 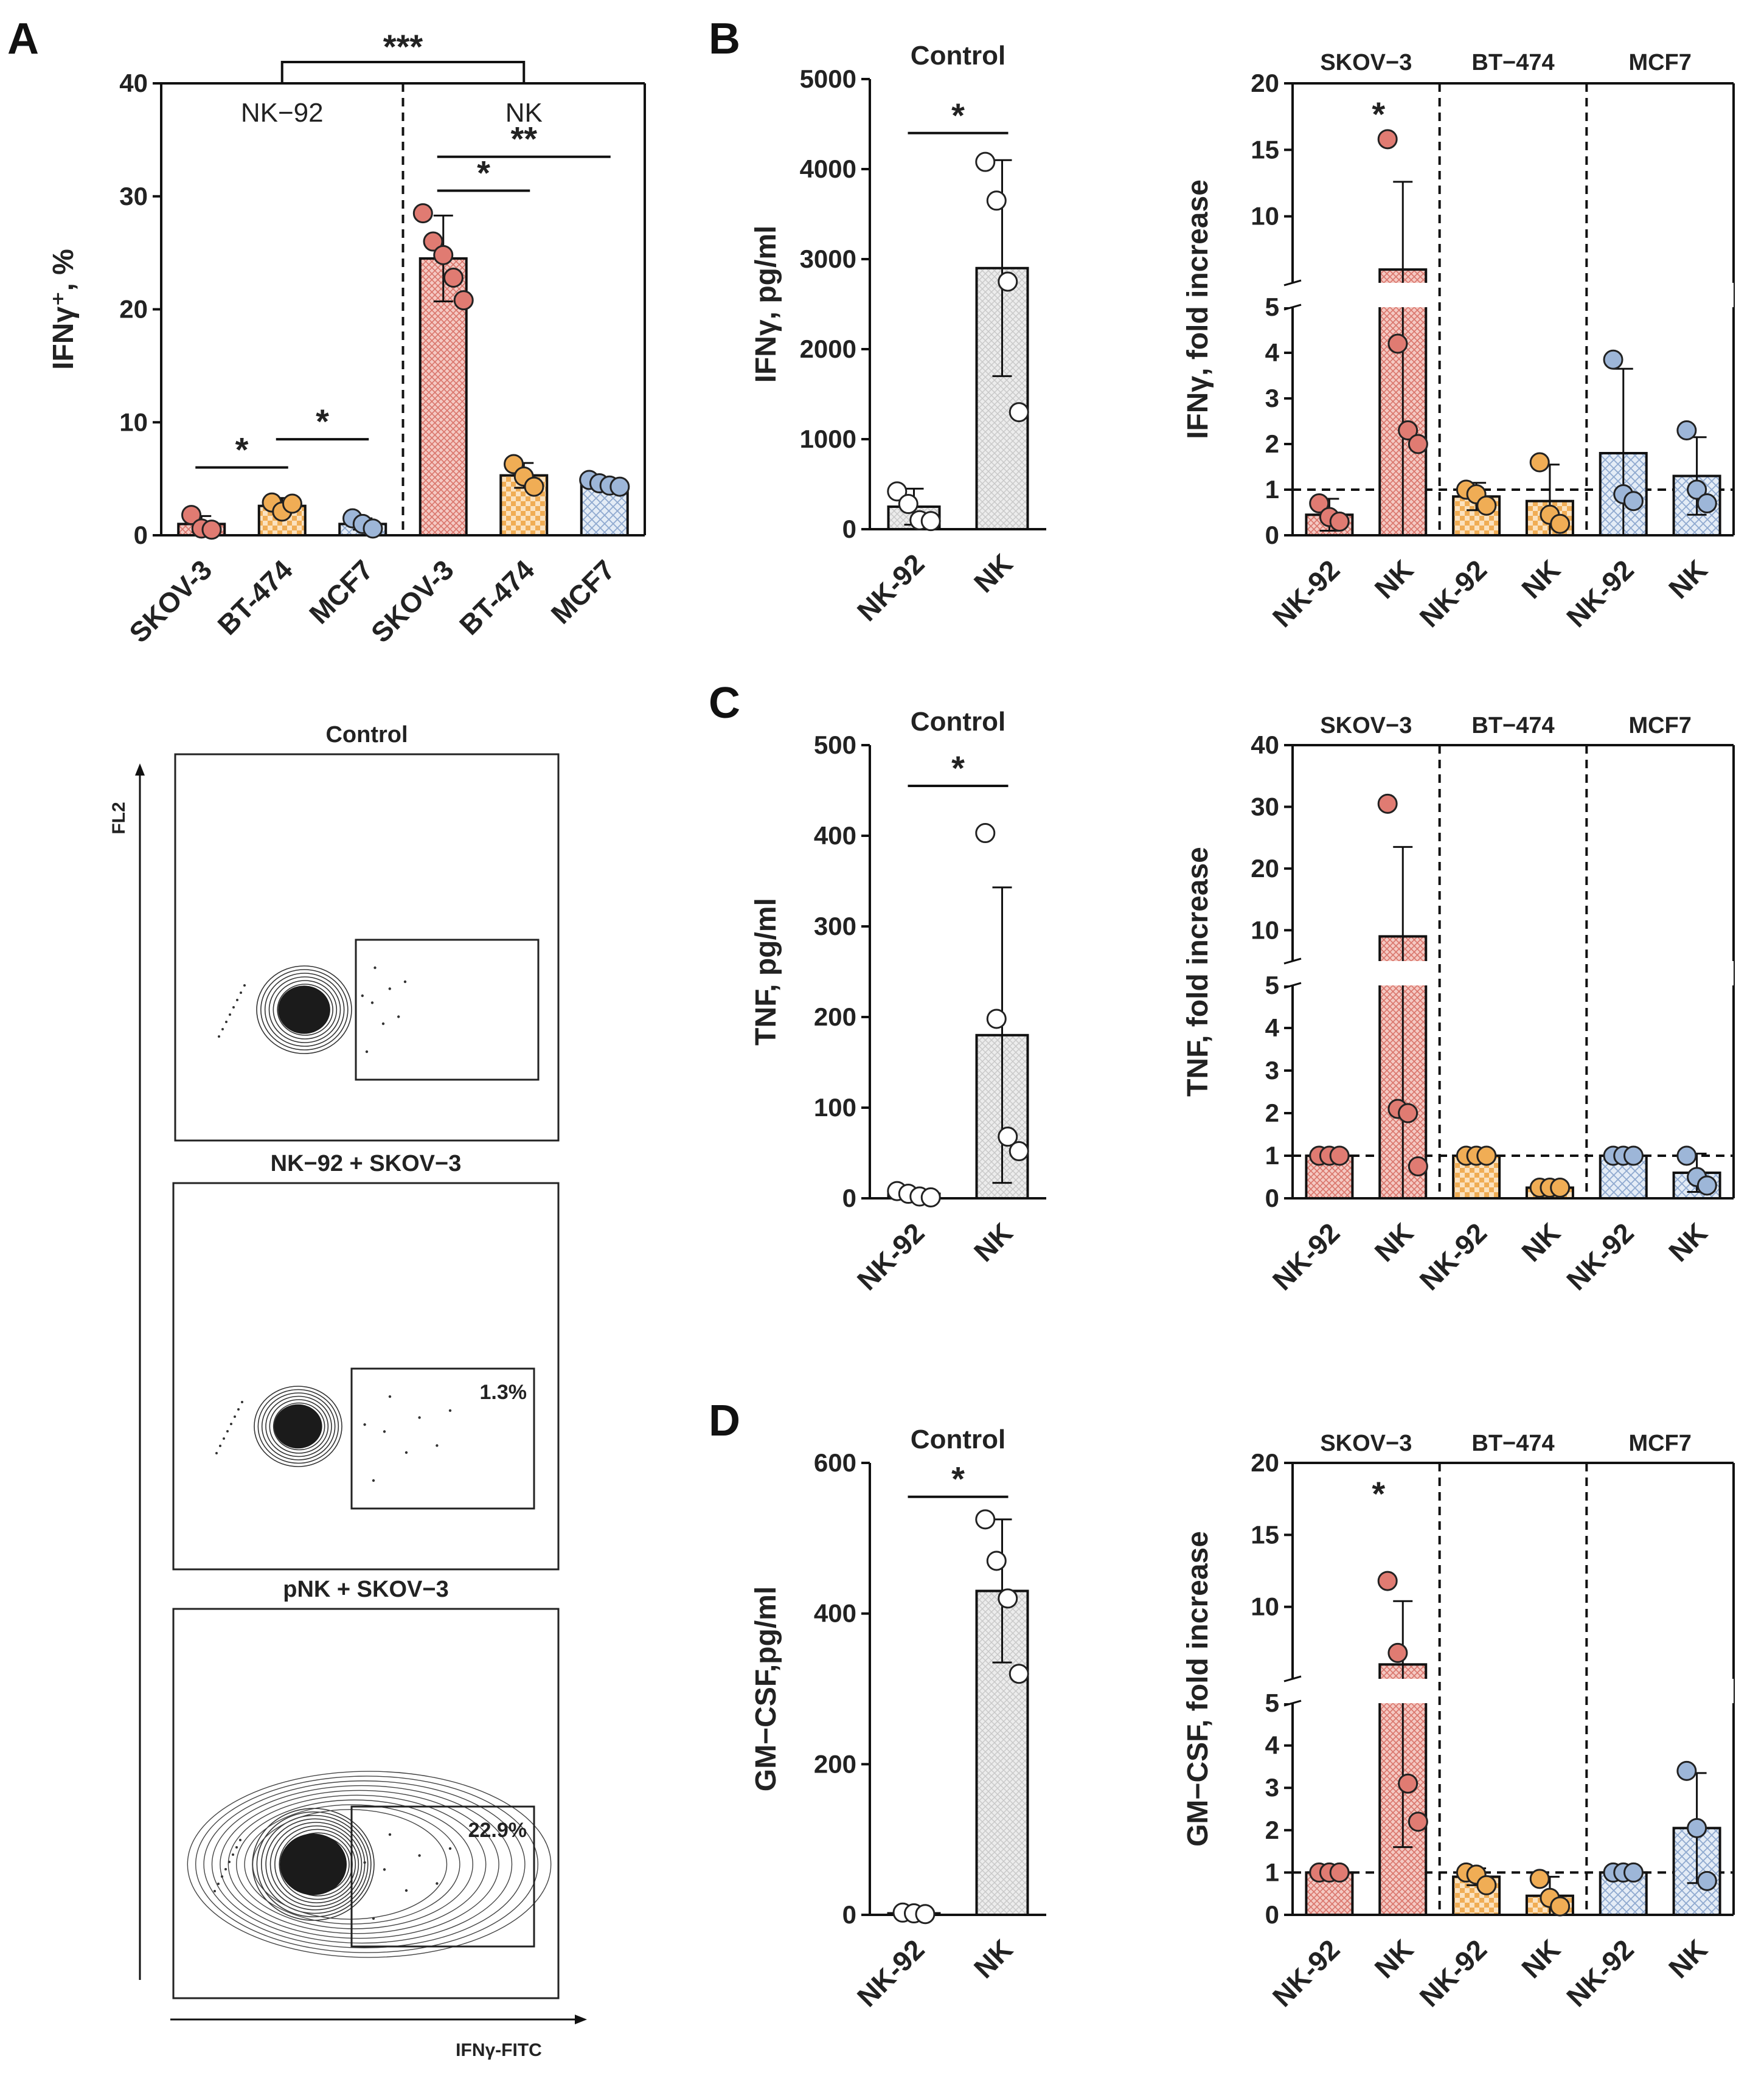 What do you see at coordinates (828, 349) in the screenshot?
I see `y-tick-label: 2000` at bounding box center [828, 349].